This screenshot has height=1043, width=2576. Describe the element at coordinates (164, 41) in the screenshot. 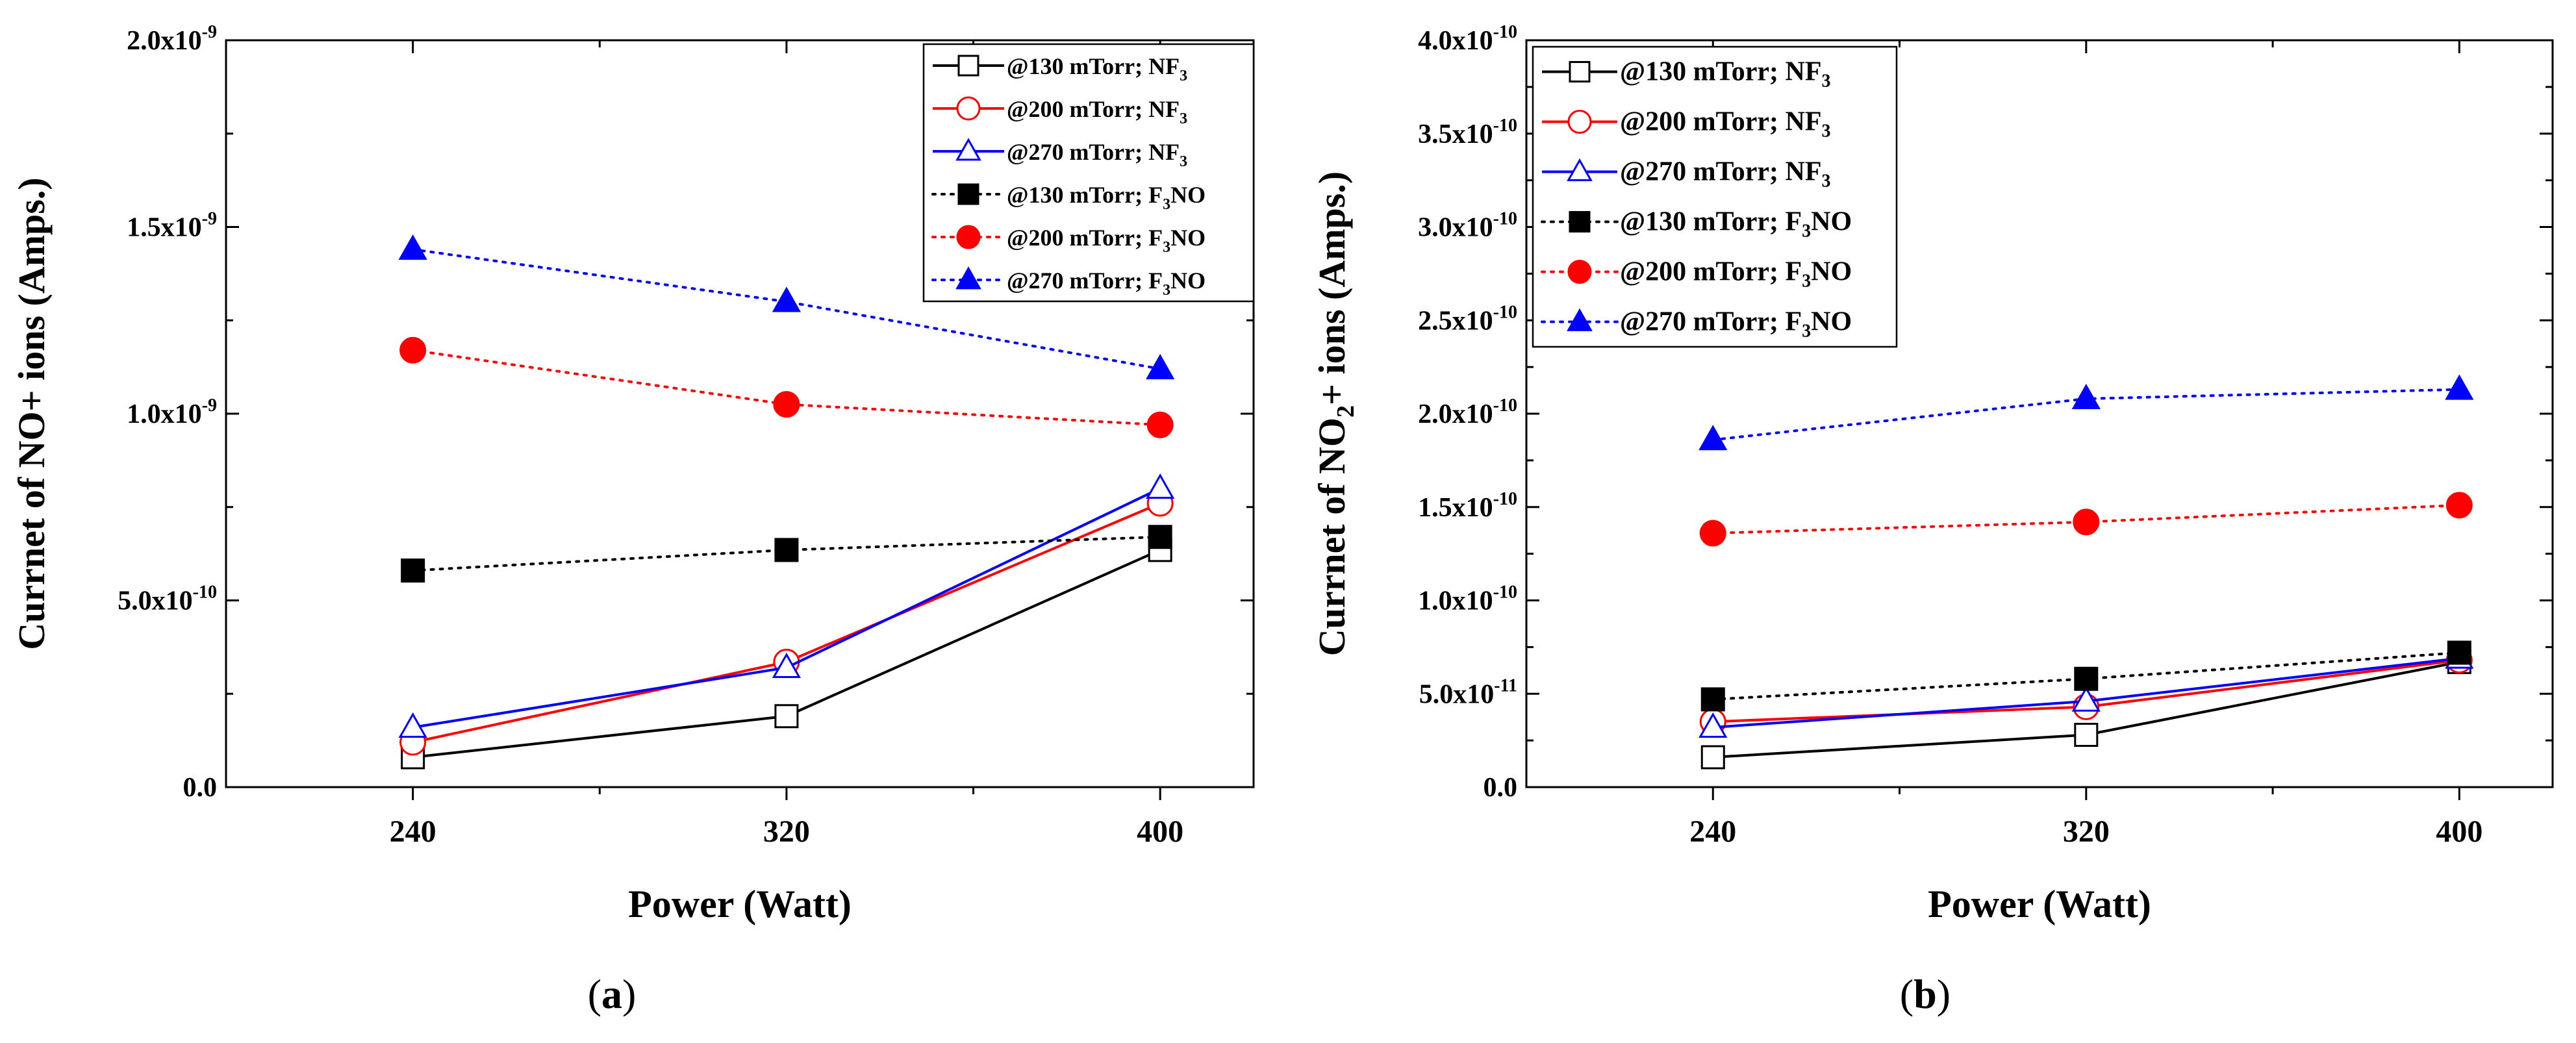

I see `y-tick-mantissa: 2.0x10` at that location.